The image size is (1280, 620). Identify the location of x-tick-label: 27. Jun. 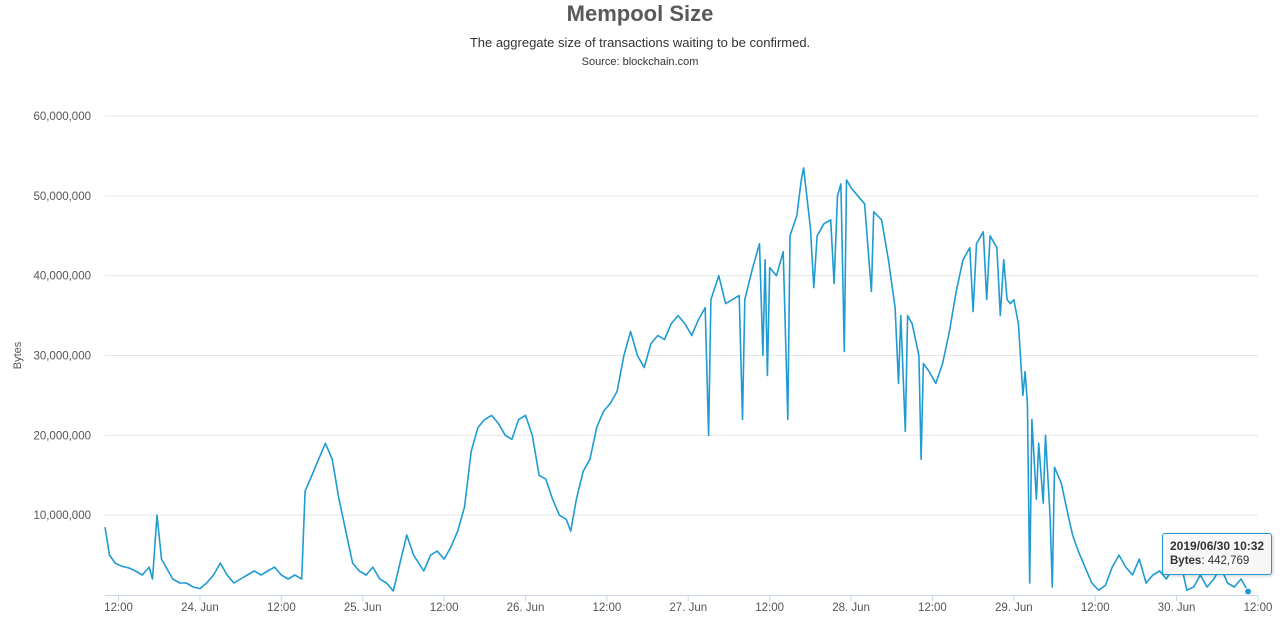
(688, 608).